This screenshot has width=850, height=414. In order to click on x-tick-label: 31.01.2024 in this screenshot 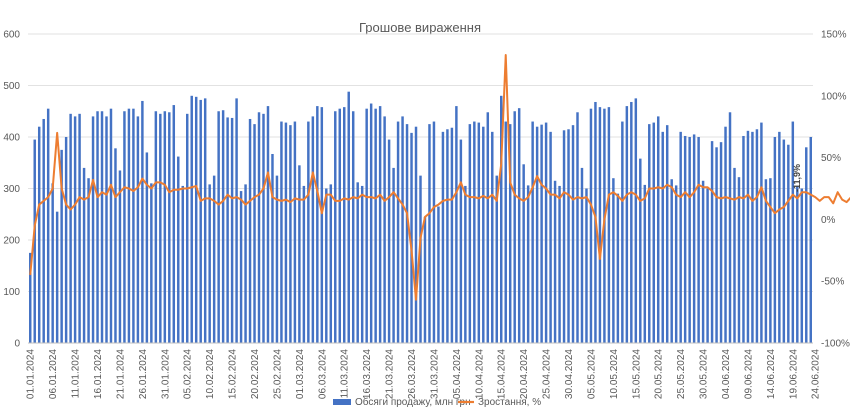, I will do `click(165, 374)`.